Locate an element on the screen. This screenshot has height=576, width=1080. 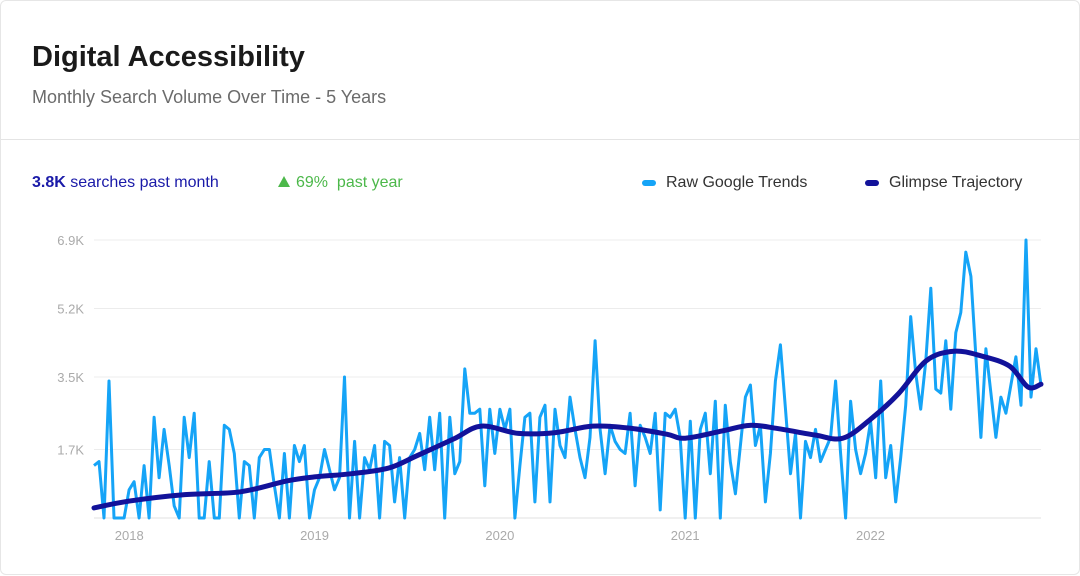
x-tick-label: 2021 is located at coordinates (685, 535).